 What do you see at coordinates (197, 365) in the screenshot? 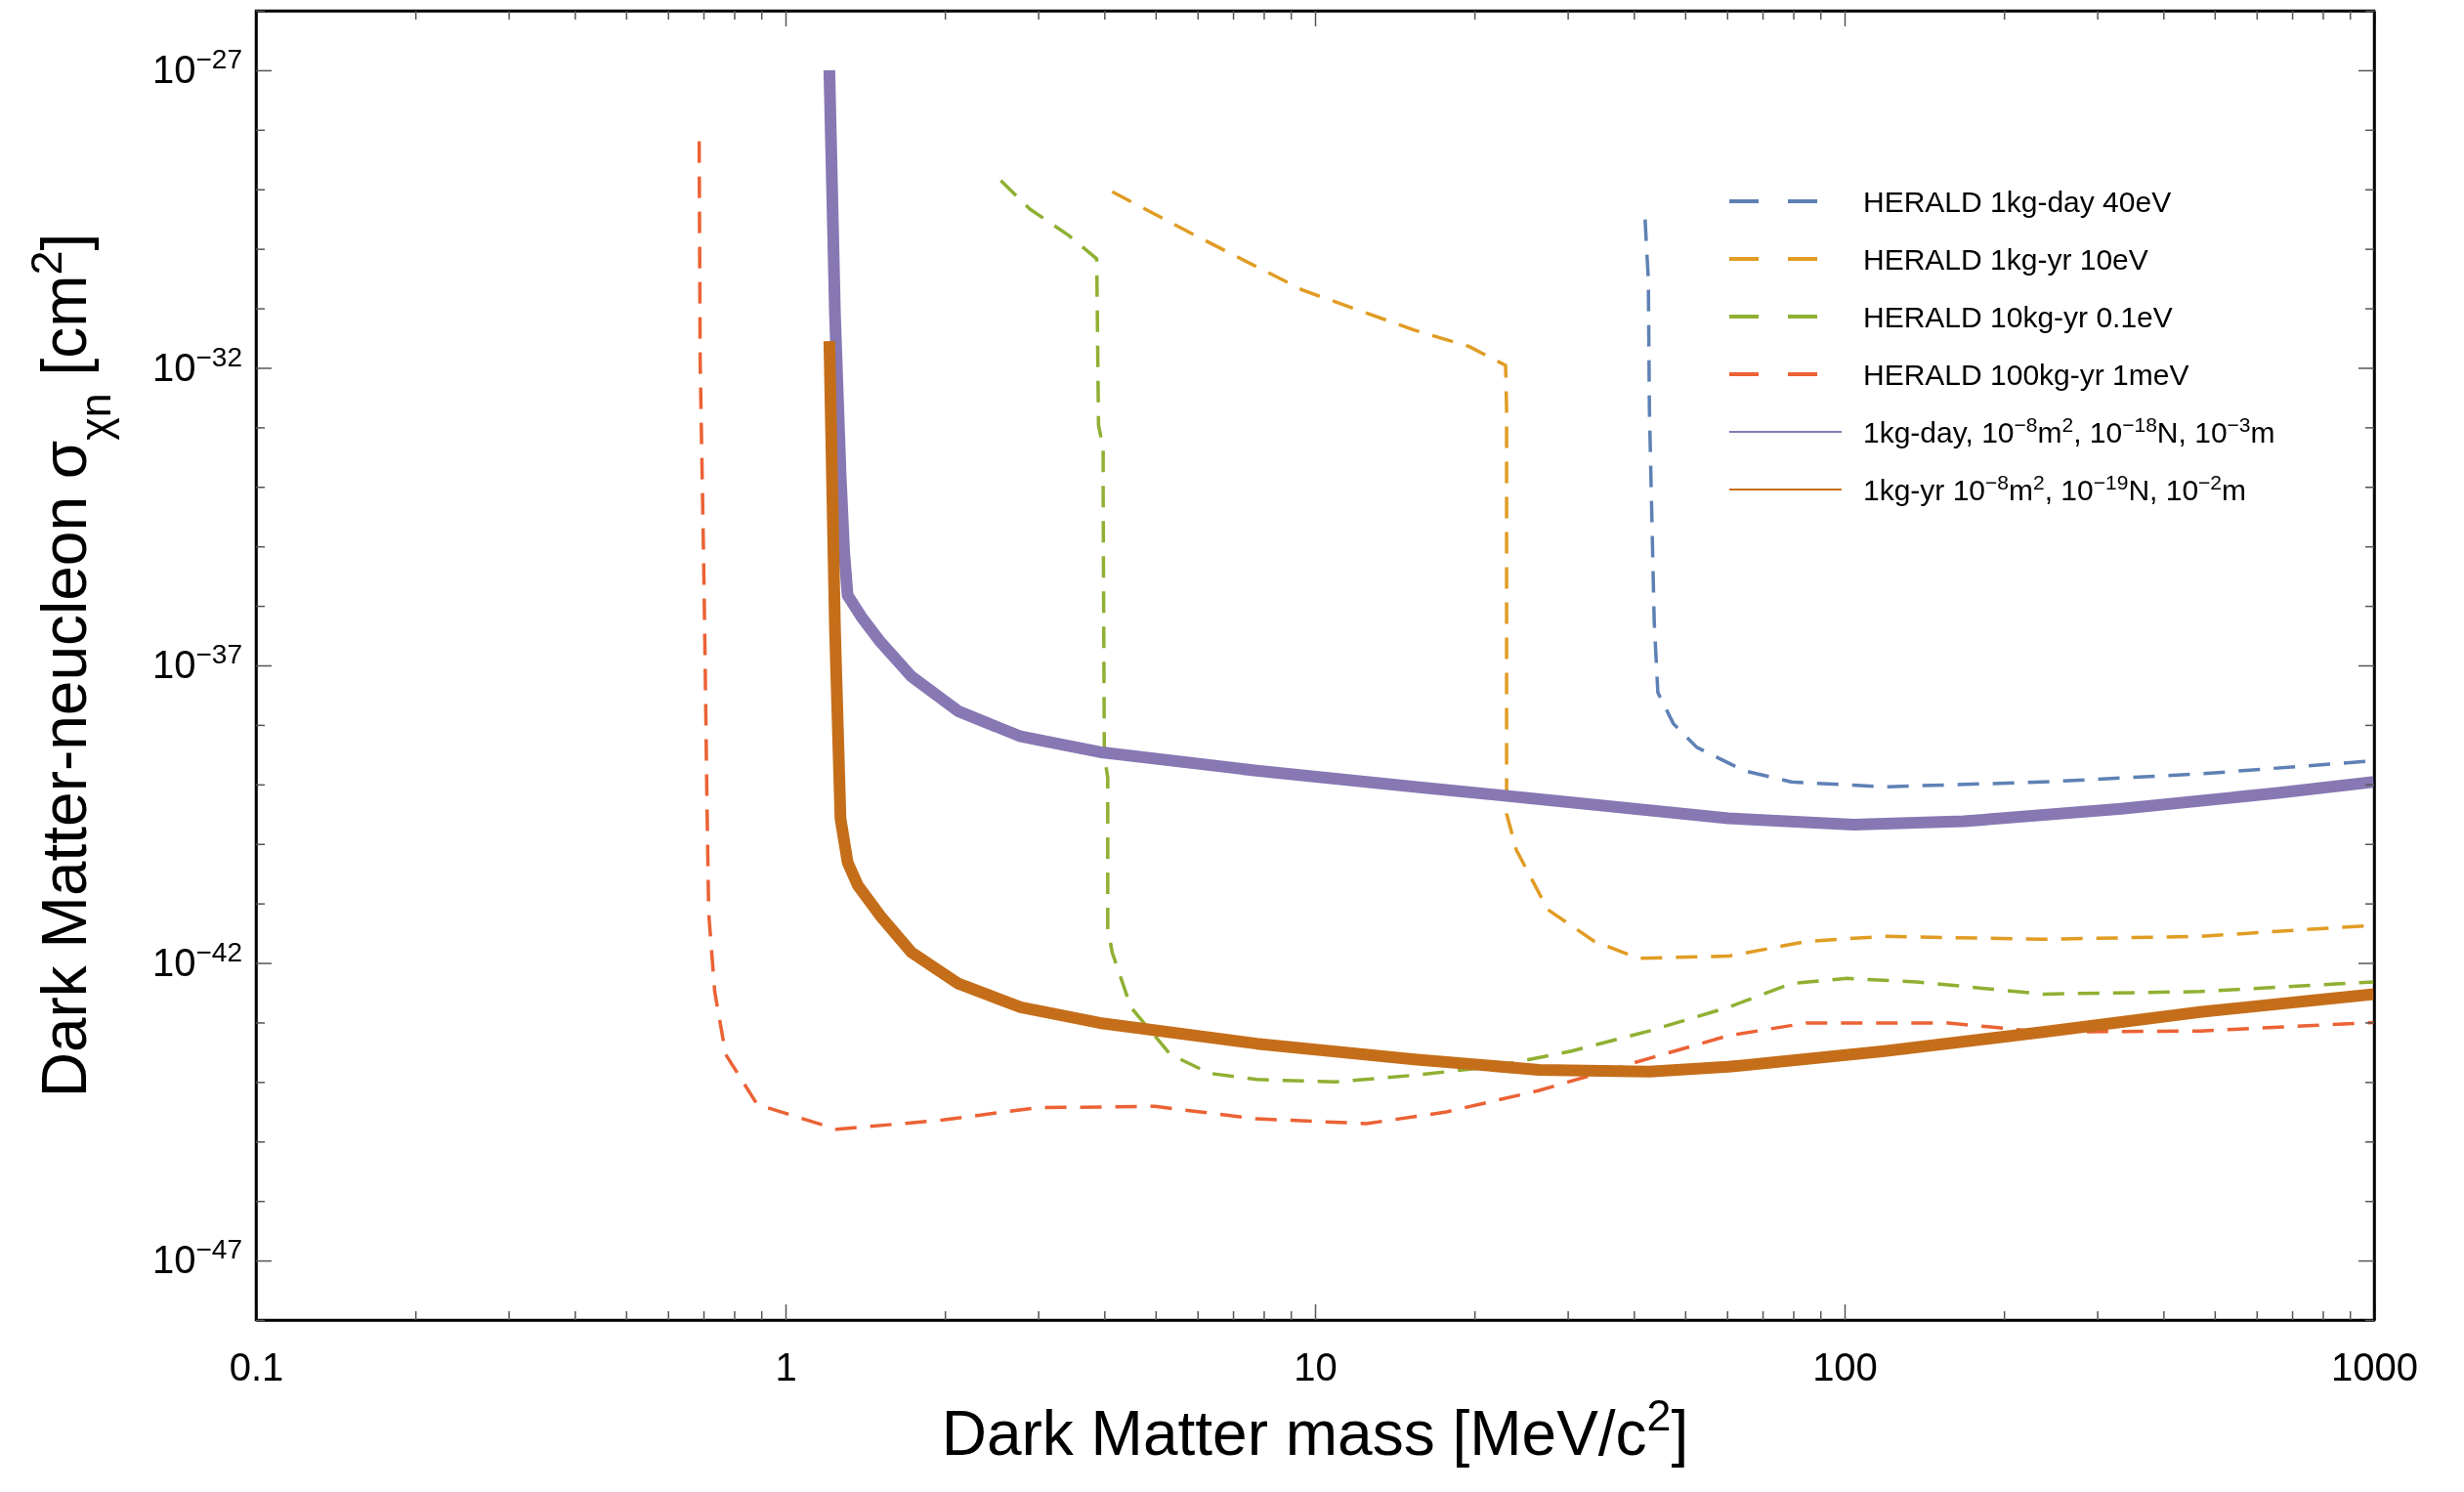
I see `y-tick-label: 10$^{−32}$` at bounding box center [197, 365].